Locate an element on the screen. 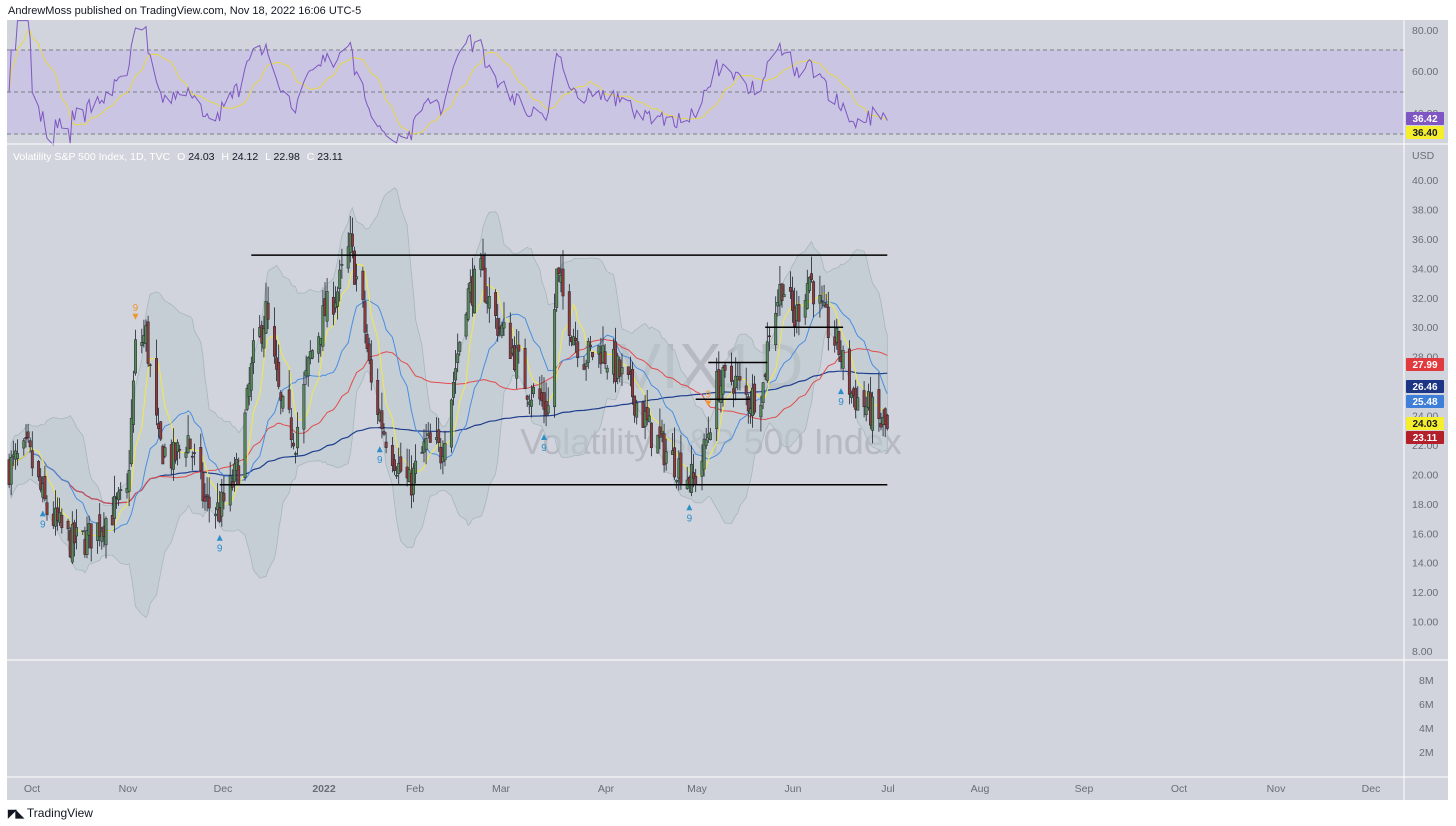 Image resolution: width=1456 pixels, height=826 pixels. rsi-badge: 36.42 is located at coordinates (1425, 118).